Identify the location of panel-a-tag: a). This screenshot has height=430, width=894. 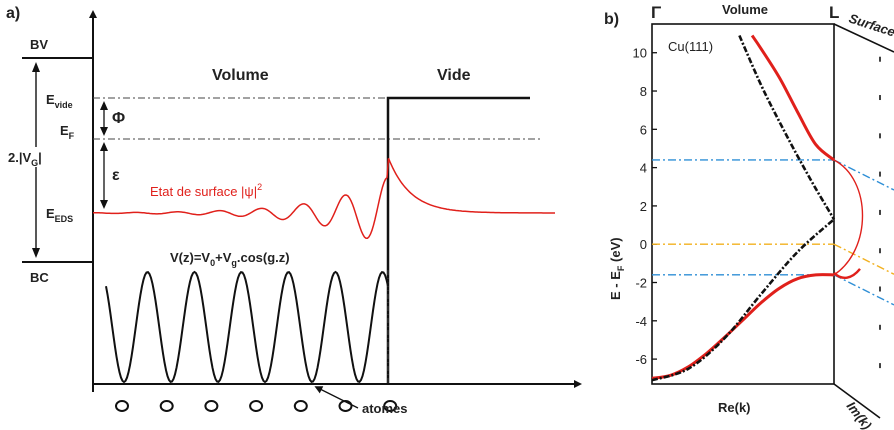
(13, 13).